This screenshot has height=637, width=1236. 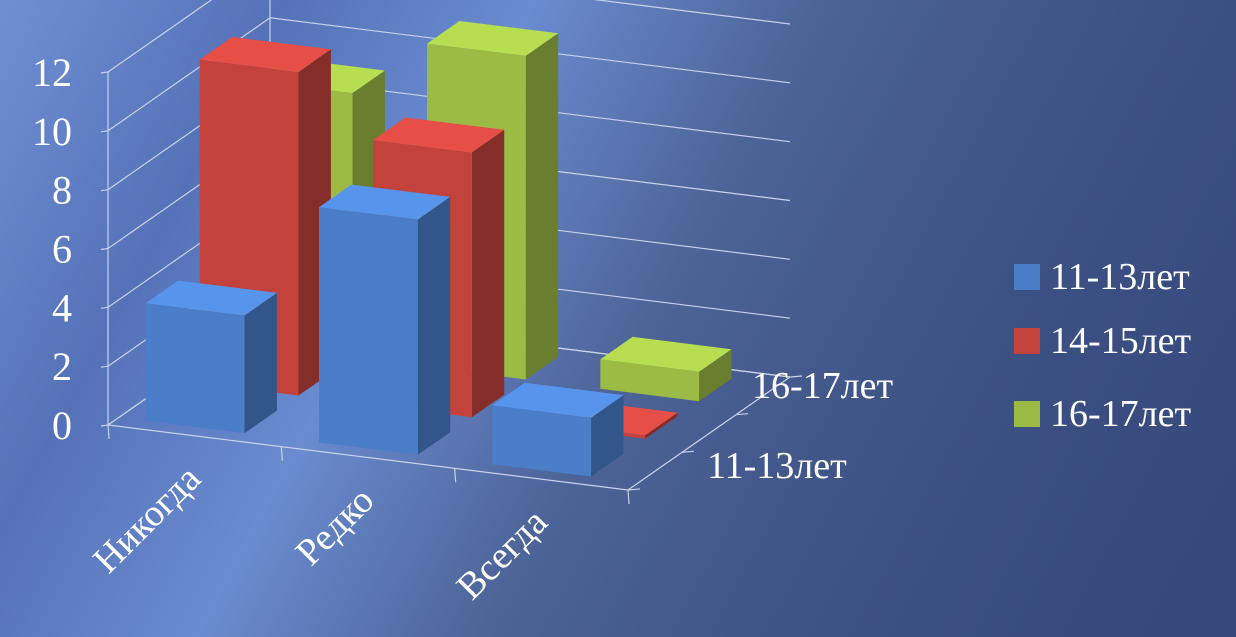 I want to click on x-category-label: Всегда, so click(x=502, y=554).